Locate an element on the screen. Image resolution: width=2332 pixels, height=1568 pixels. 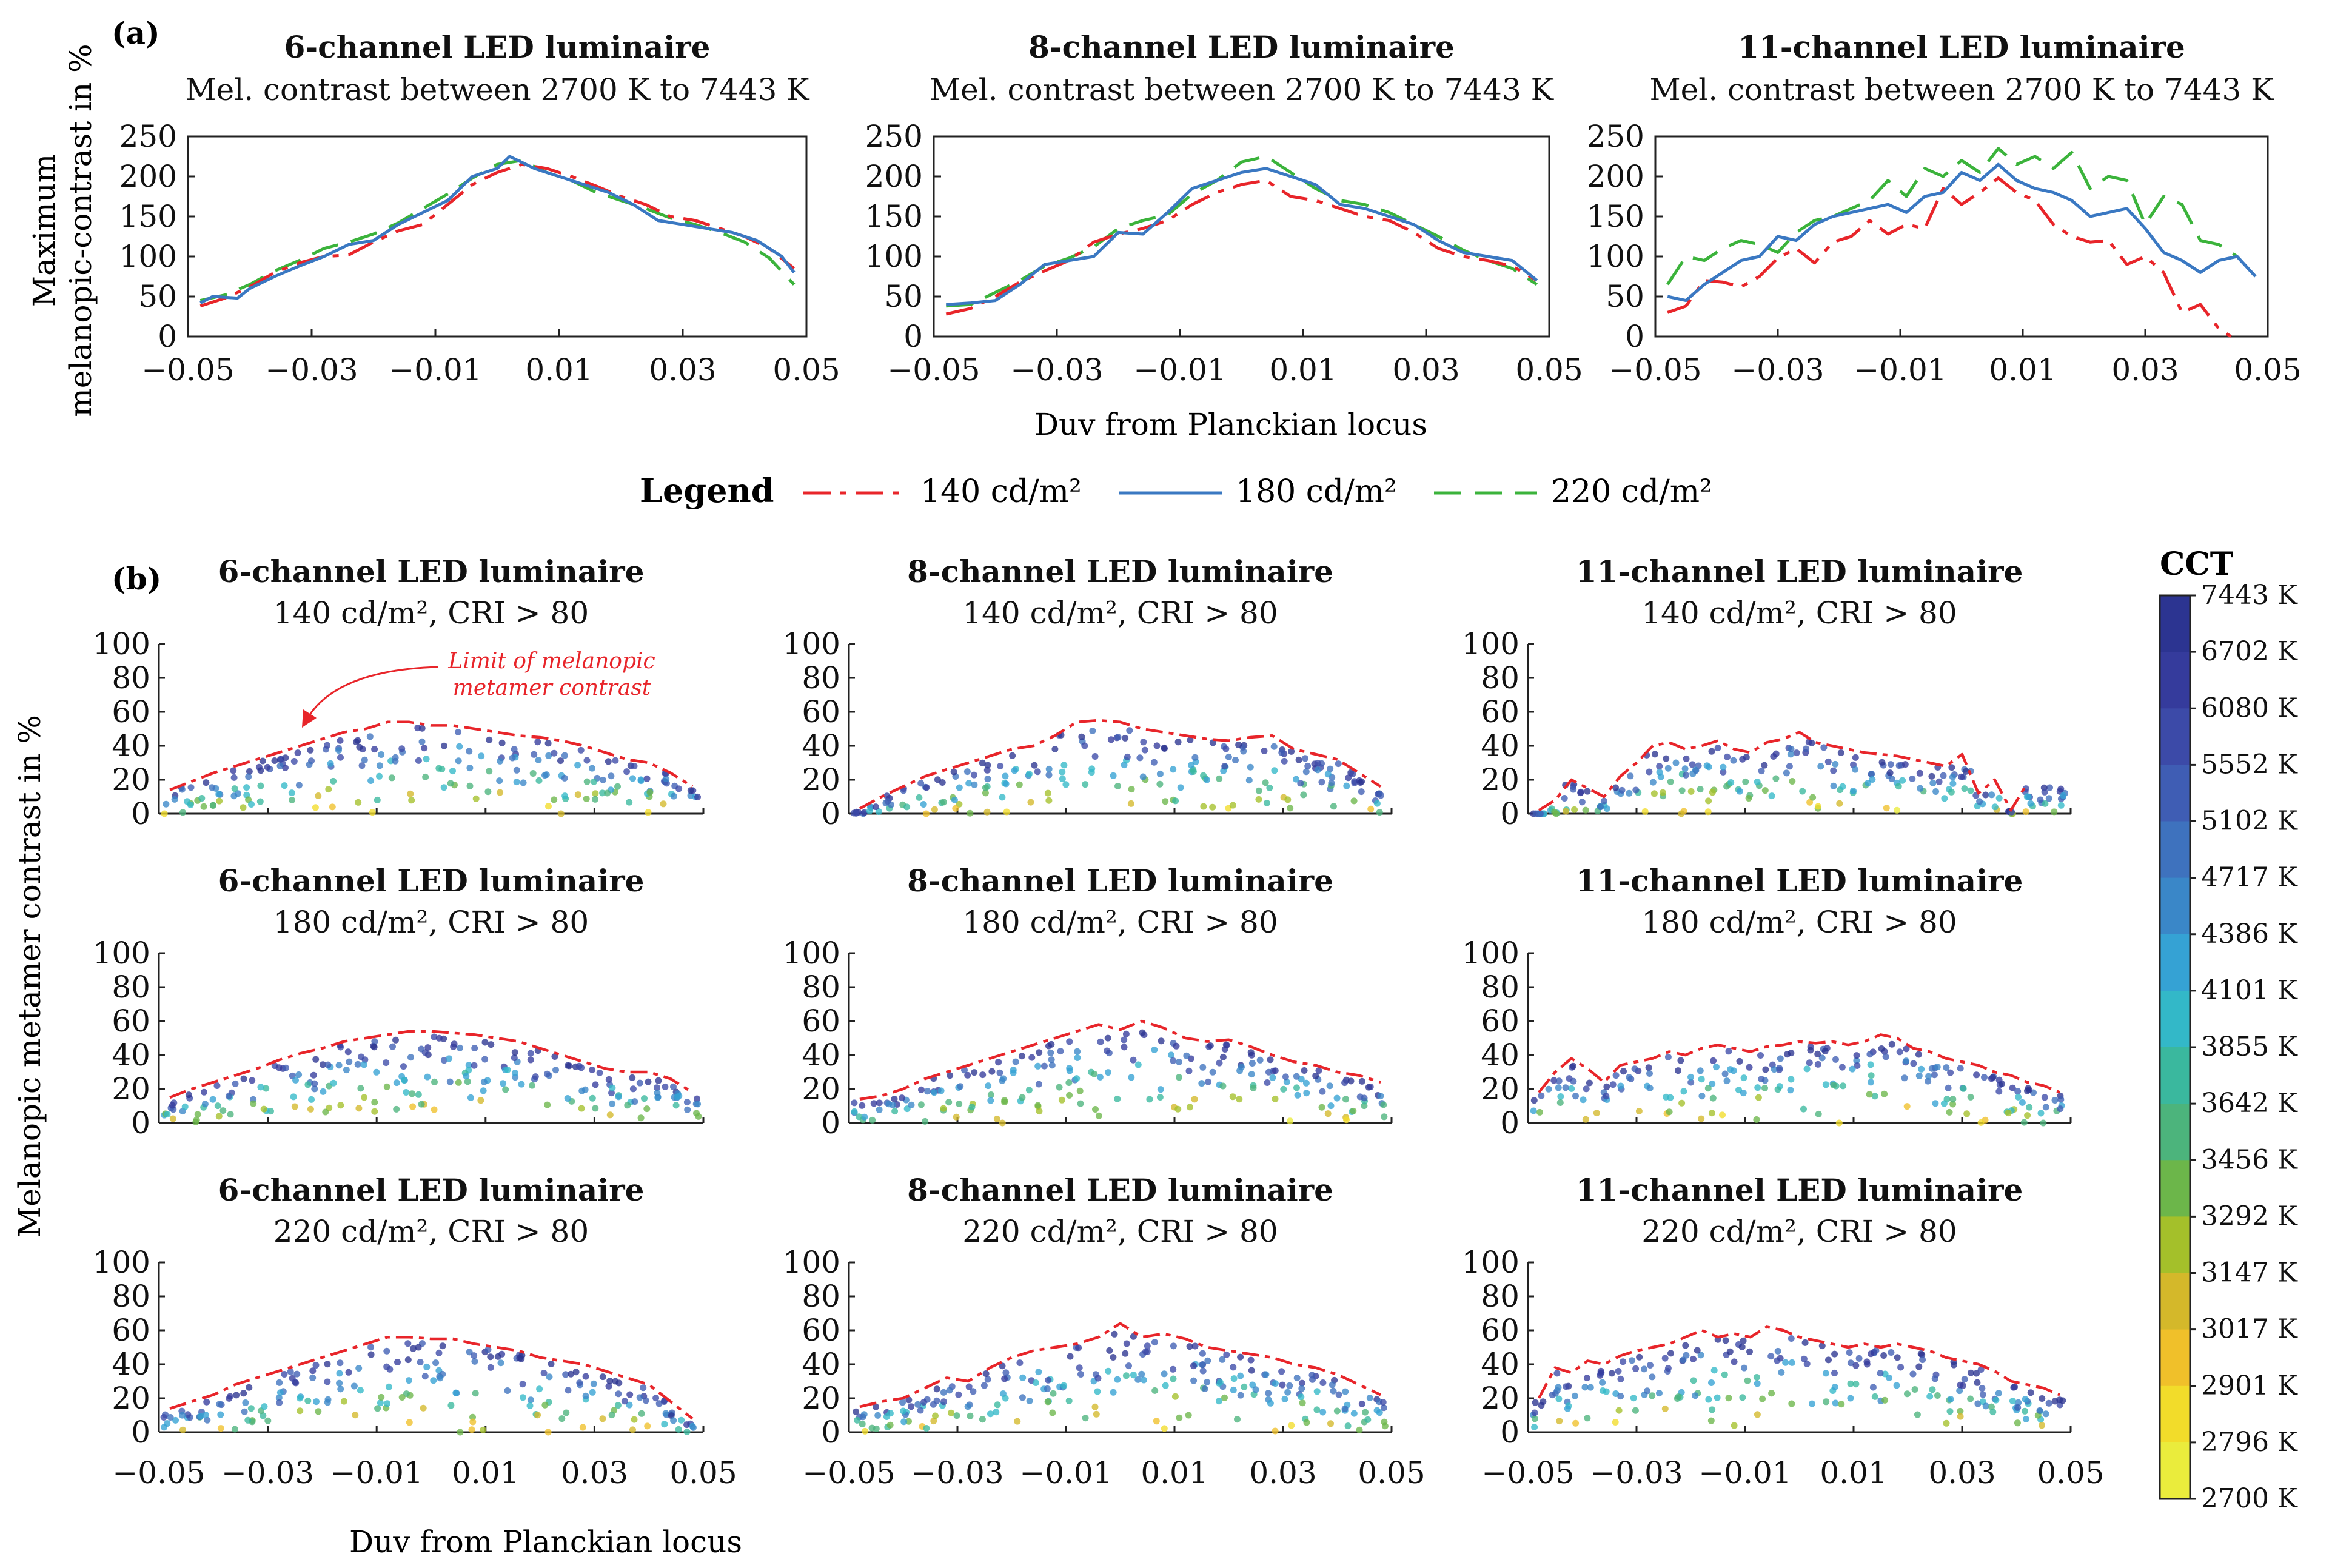
x-tick-label: −0.05 is located at coordinates (1655, 369).